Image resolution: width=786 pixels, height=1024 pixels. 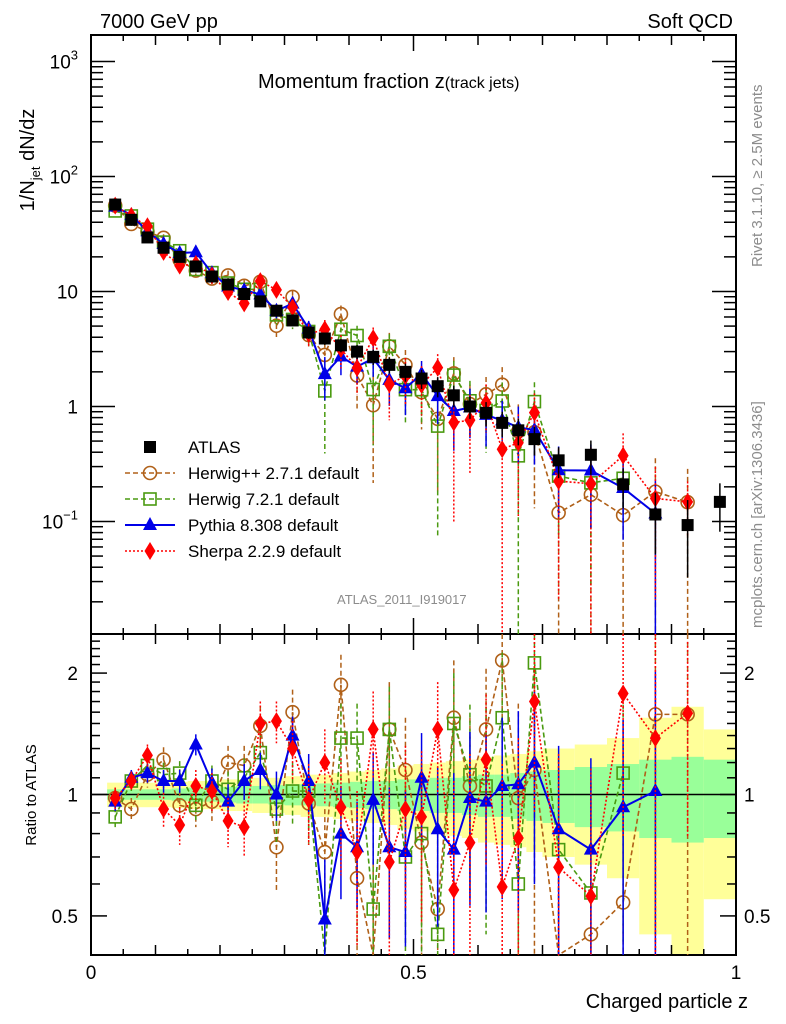 What do you see at coordinates (263, 525) in the screenshot?
I see `legend-label: Pythia 8.308 default` at bounding box center [263, 525].